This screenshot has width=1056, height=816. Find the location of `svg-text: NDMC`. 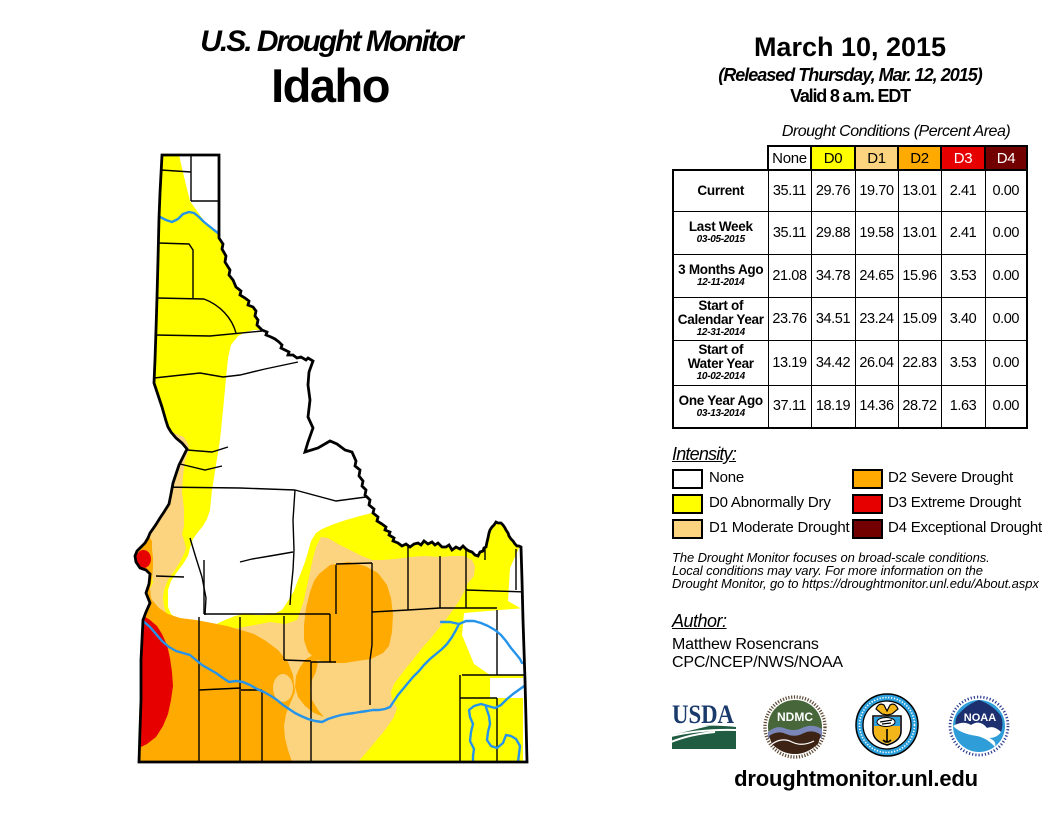

svg-text: NDMC is located at coordinates (795, 717).